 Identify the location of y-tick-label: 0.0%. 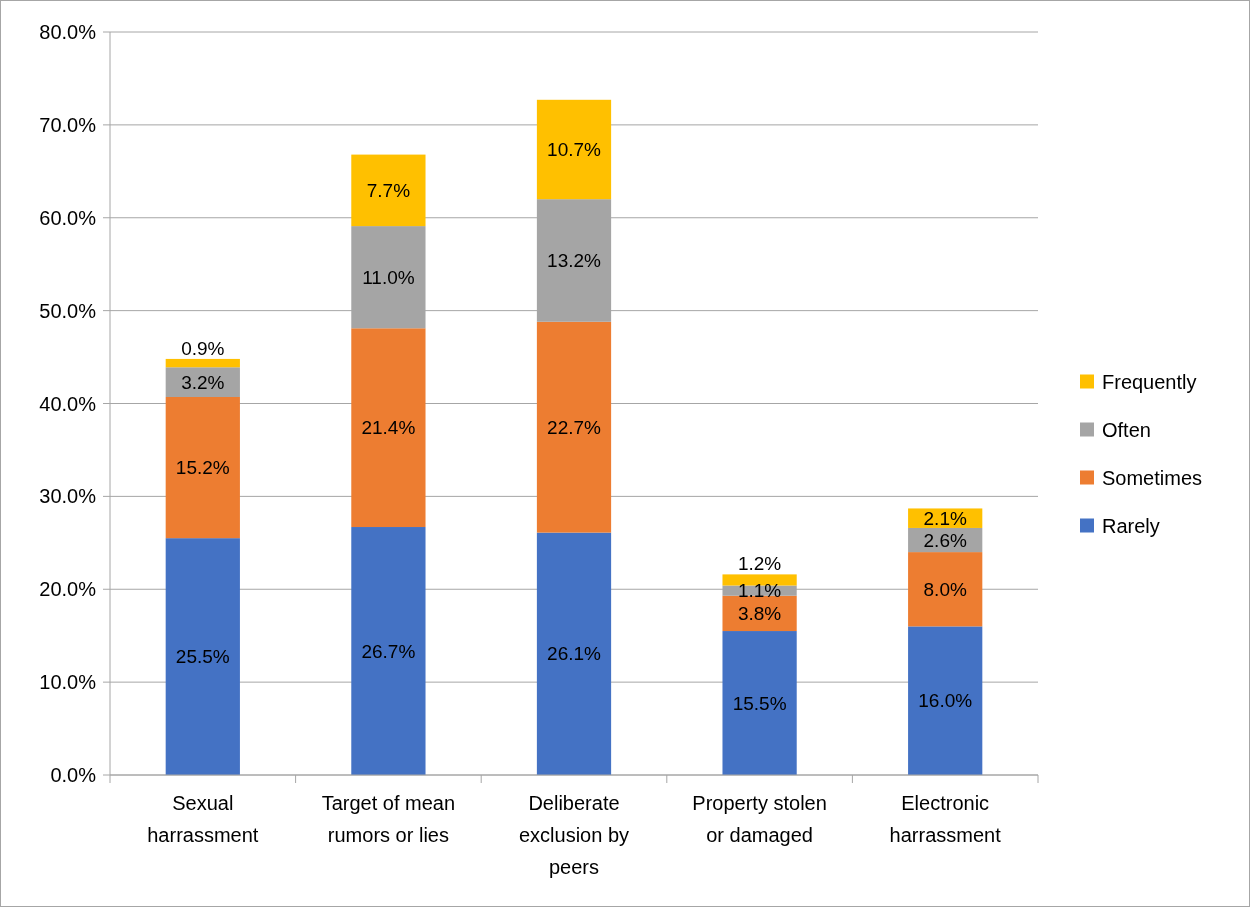
(73, 775).